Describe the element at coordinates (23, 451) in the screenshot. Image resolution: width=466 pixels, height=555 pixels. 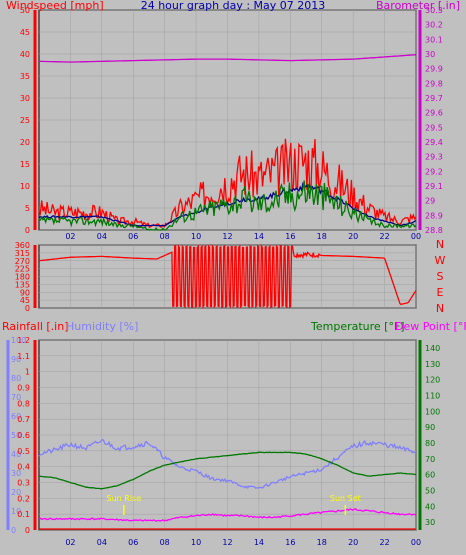
I see `rainfall-tick-label: 0.5` at that location.